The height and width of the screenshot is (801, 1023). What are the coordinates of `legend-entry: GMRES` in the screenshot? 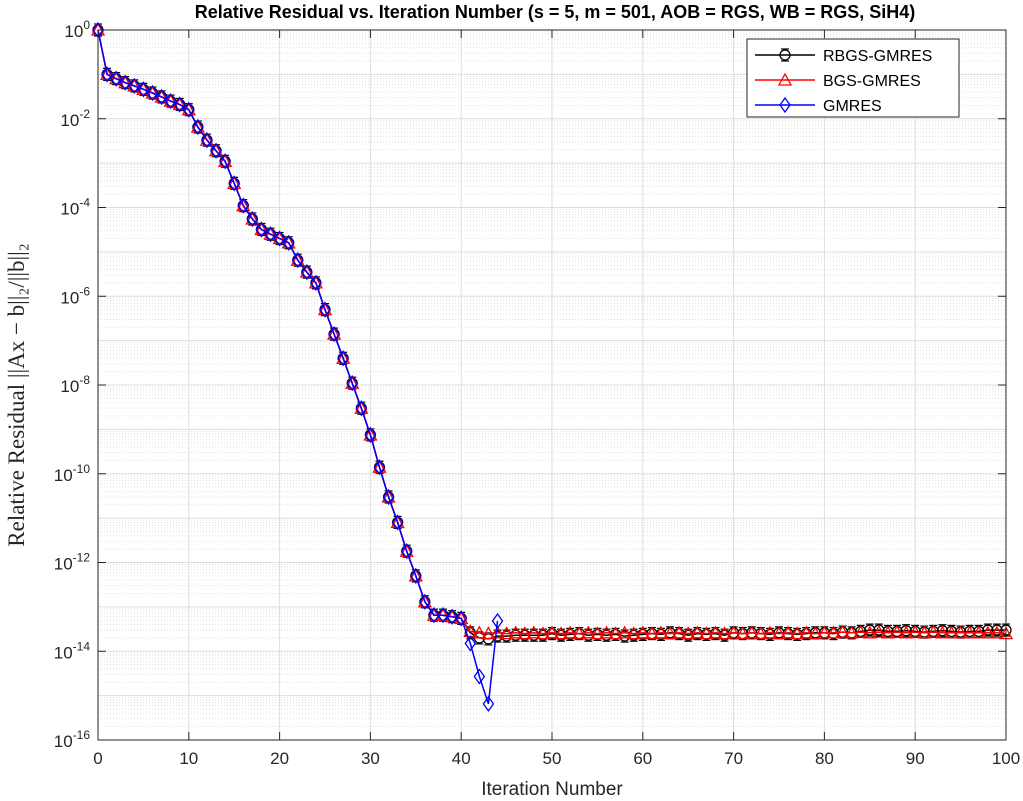 It's located at (818, 105).